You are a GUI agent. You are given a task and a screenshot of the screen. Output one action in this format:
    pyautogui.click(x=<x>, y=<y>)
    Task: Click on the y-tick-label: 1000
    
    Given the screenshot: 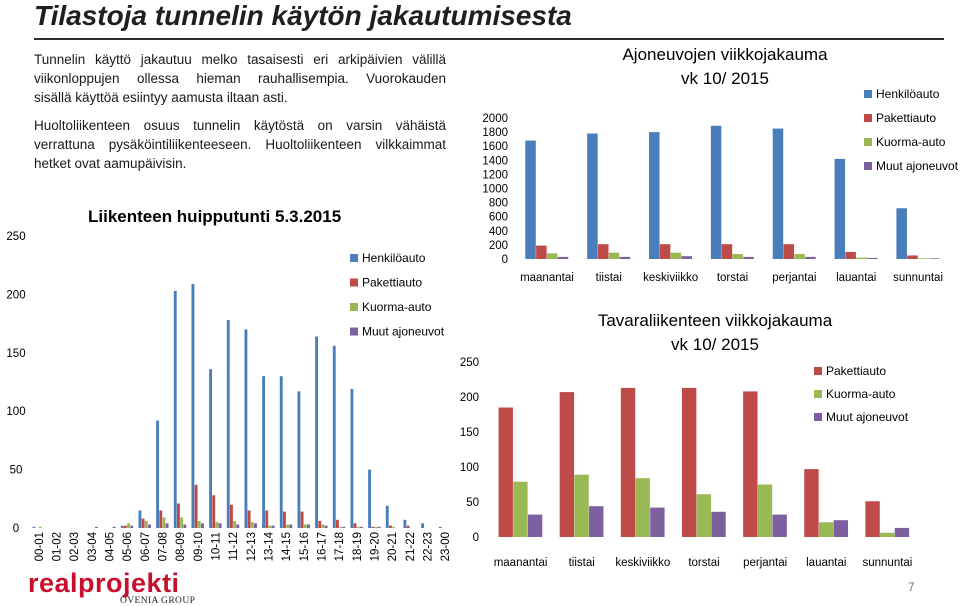 What is the action you would take?
    pyautogui.click(x=495, y=190)
    